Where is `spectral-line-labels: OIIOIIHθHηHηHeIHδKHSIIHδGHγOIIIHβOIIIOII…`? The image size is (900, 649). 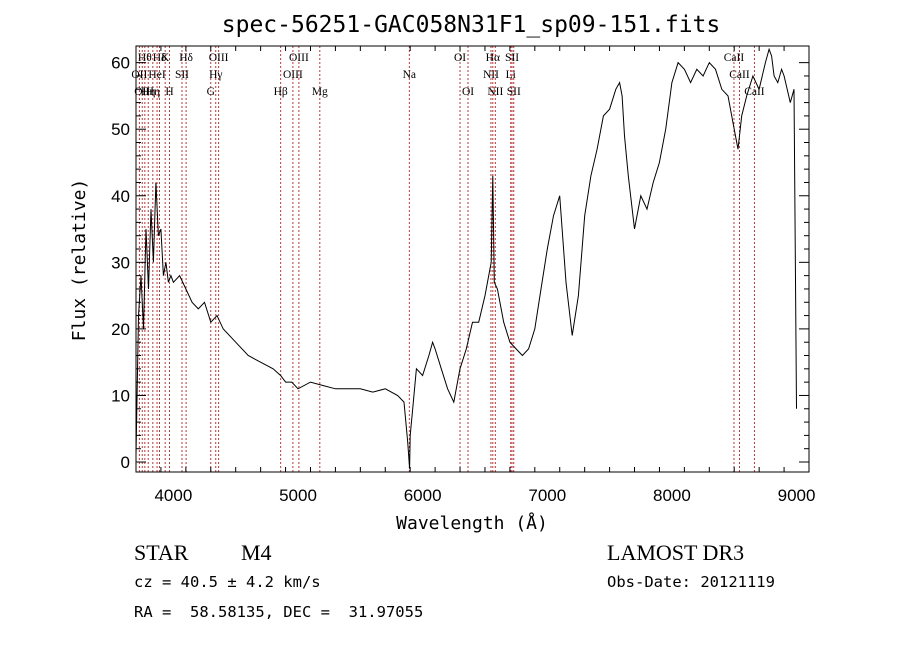 spectral-line-labels: OIIOIIHθHηHηHeIHδKHSIIHδGHγOIIIHβOIIIOII… is located at coordinates (447, 75).